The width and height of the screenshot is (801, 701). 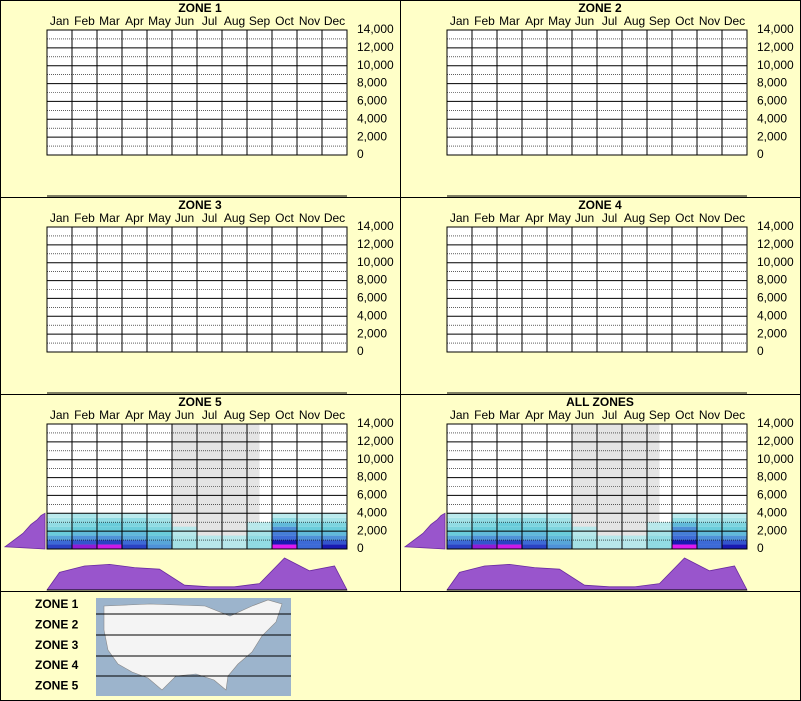 What do you see at coordinates (509, 21) in the screenshot?
I see `x-tick-label: Mar` at bounding box center [509, 21].